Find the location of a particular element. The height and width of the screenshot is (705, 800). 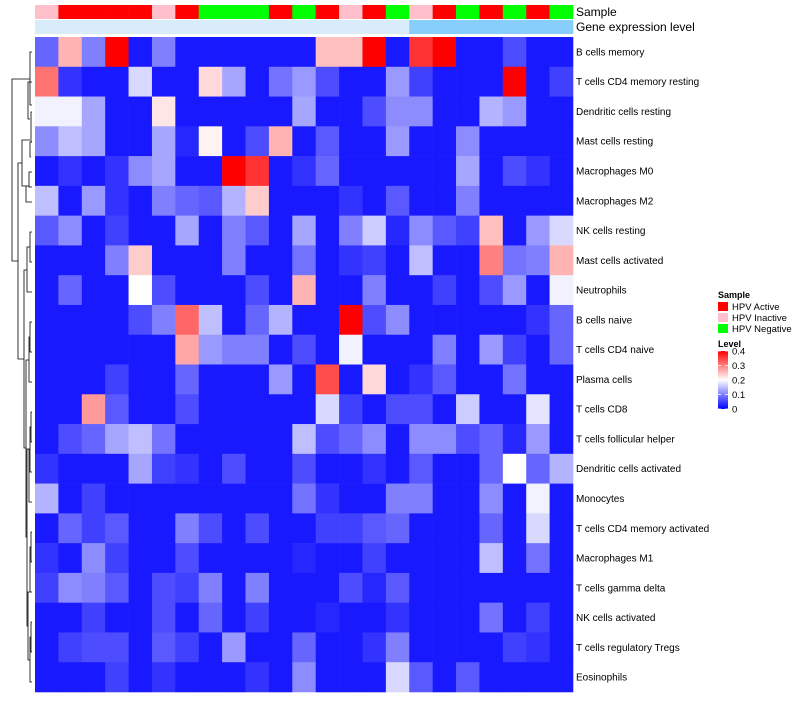

gene-expression-annotation-cell is located at coordinates (187, 27).